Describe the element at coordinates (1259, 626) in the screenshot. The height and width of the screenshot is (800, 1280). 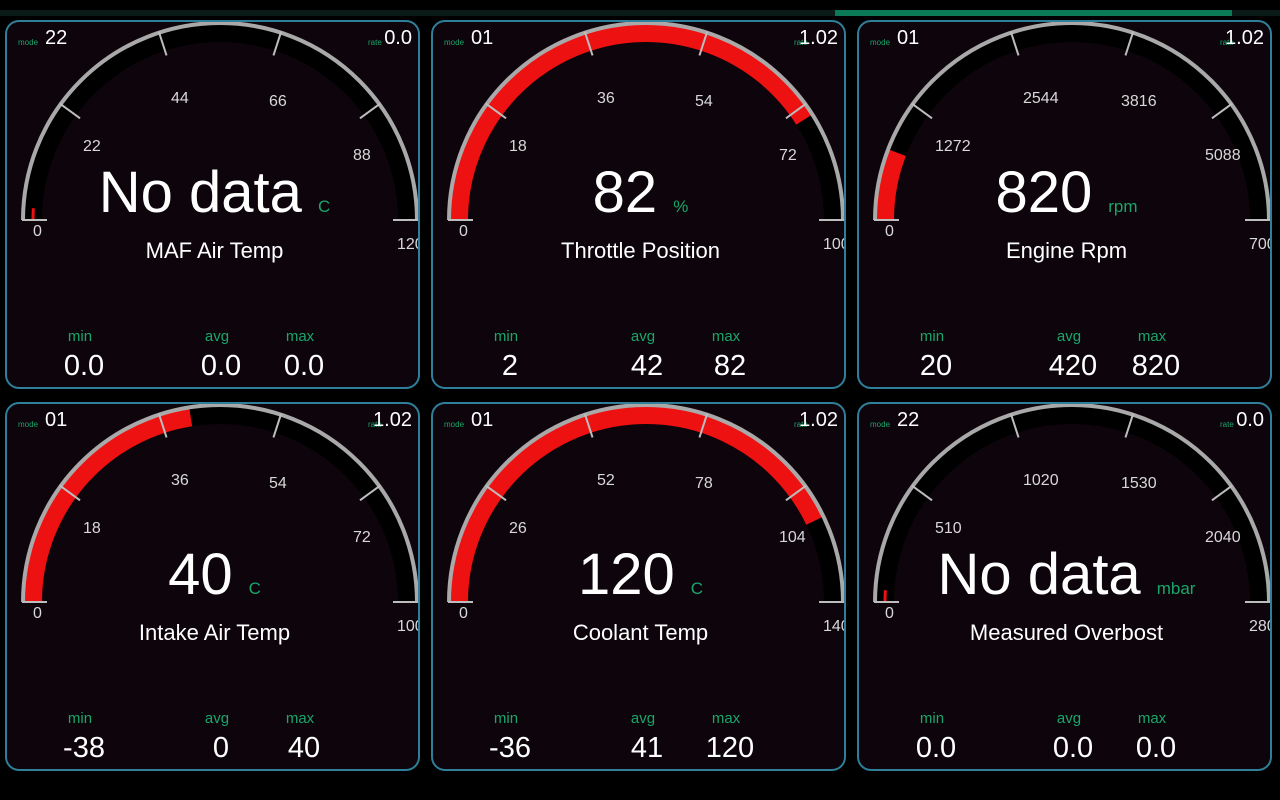
I see `gauge-tick-label: 2800` at that location.